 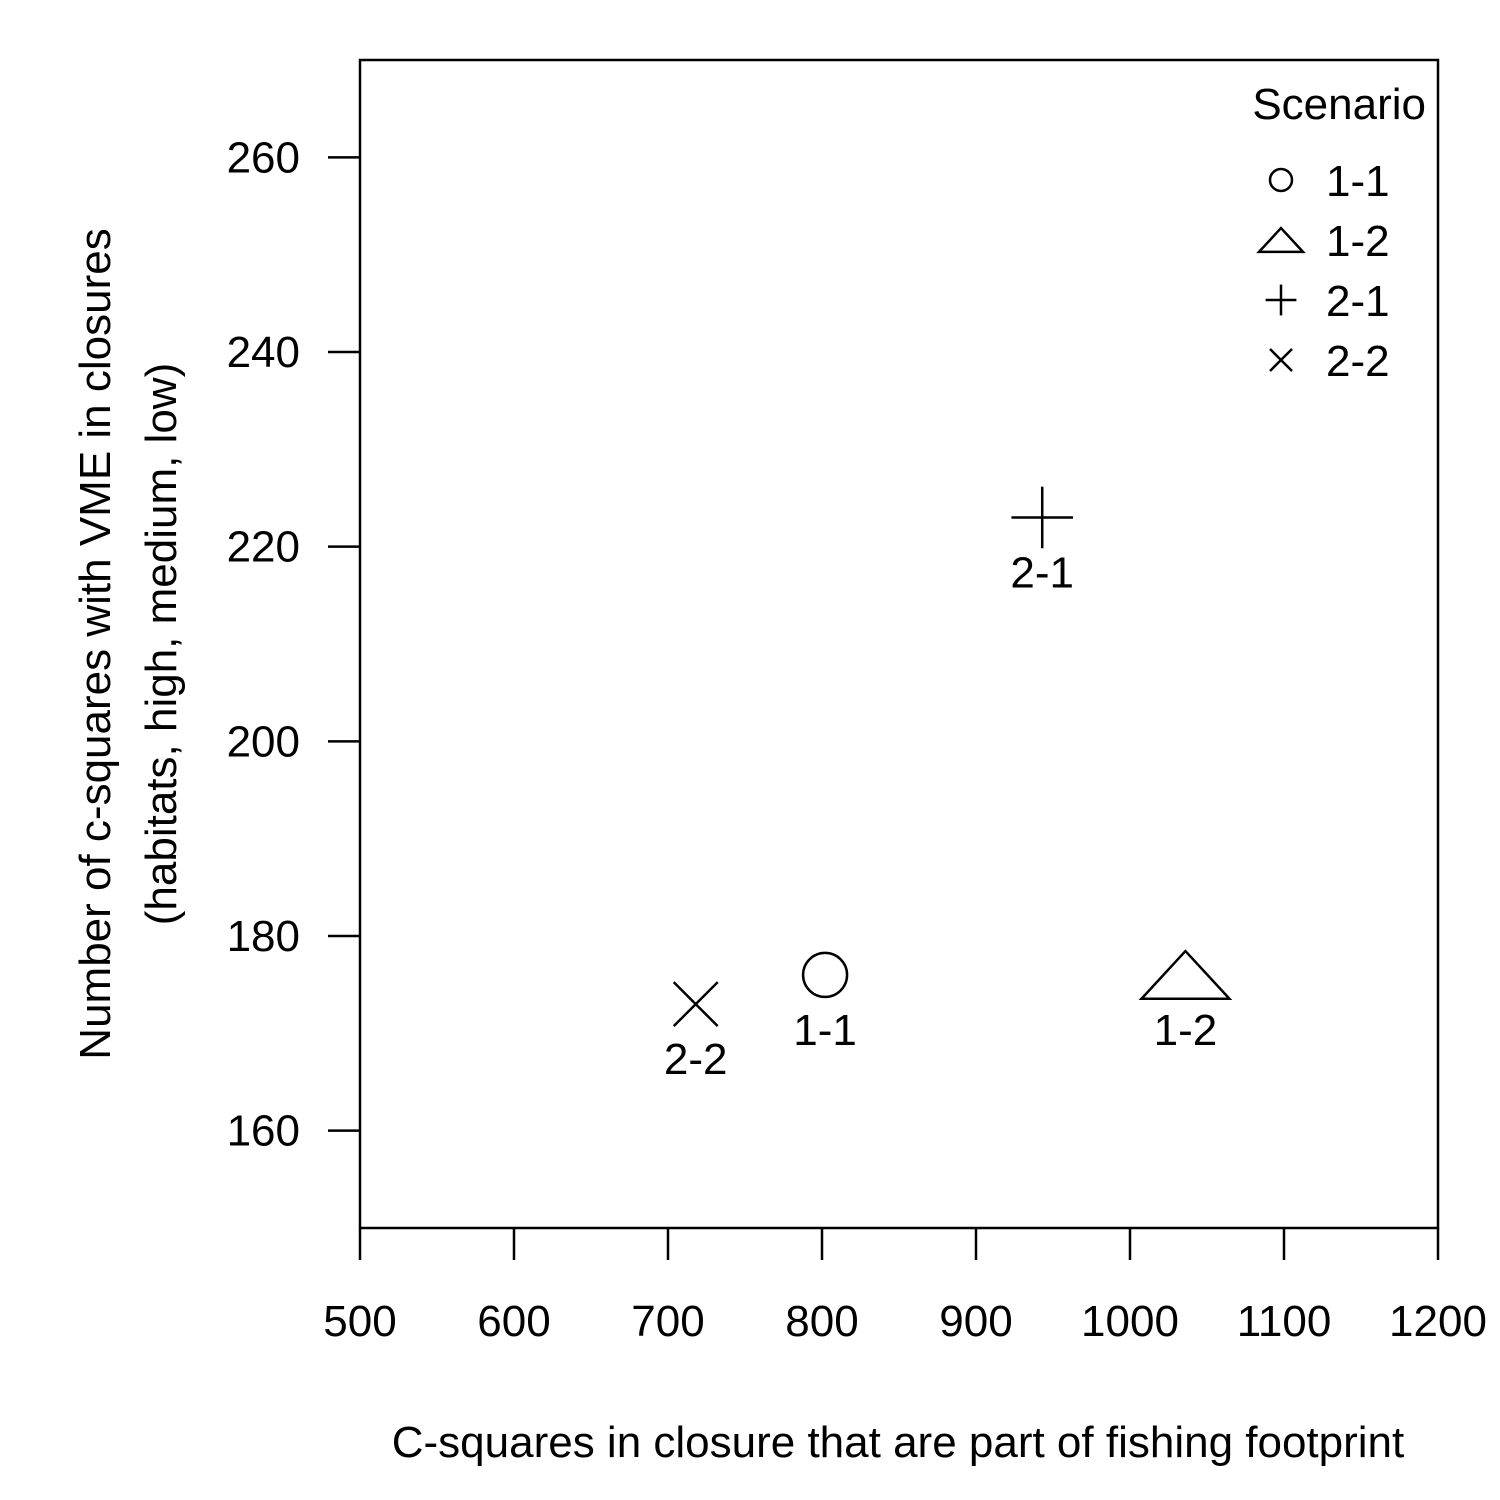 I want to click on x-tick-label-7: 1200, so click(x=1438, y=1321).